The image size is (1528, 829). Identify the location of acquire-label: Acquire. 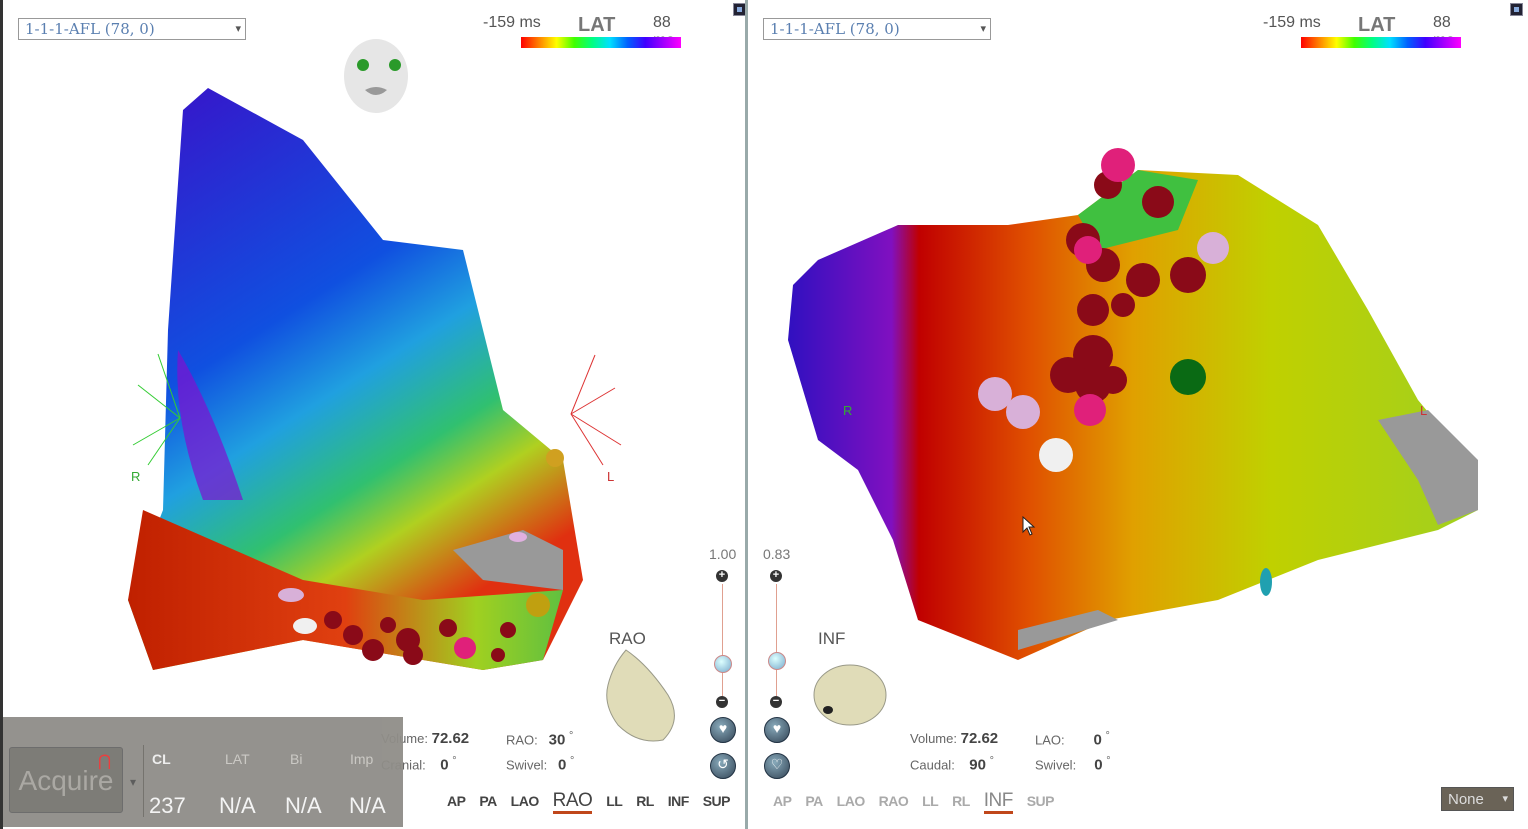
(66, 780).